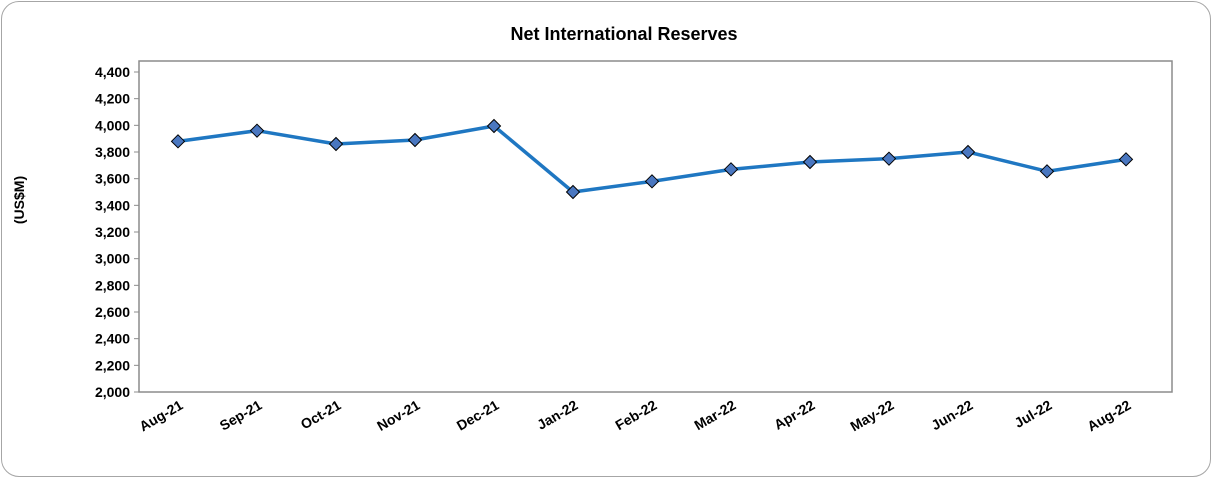 The image size is (1214, 480). I want to click on x-tick-label: Sep-21, so click(241, 415).